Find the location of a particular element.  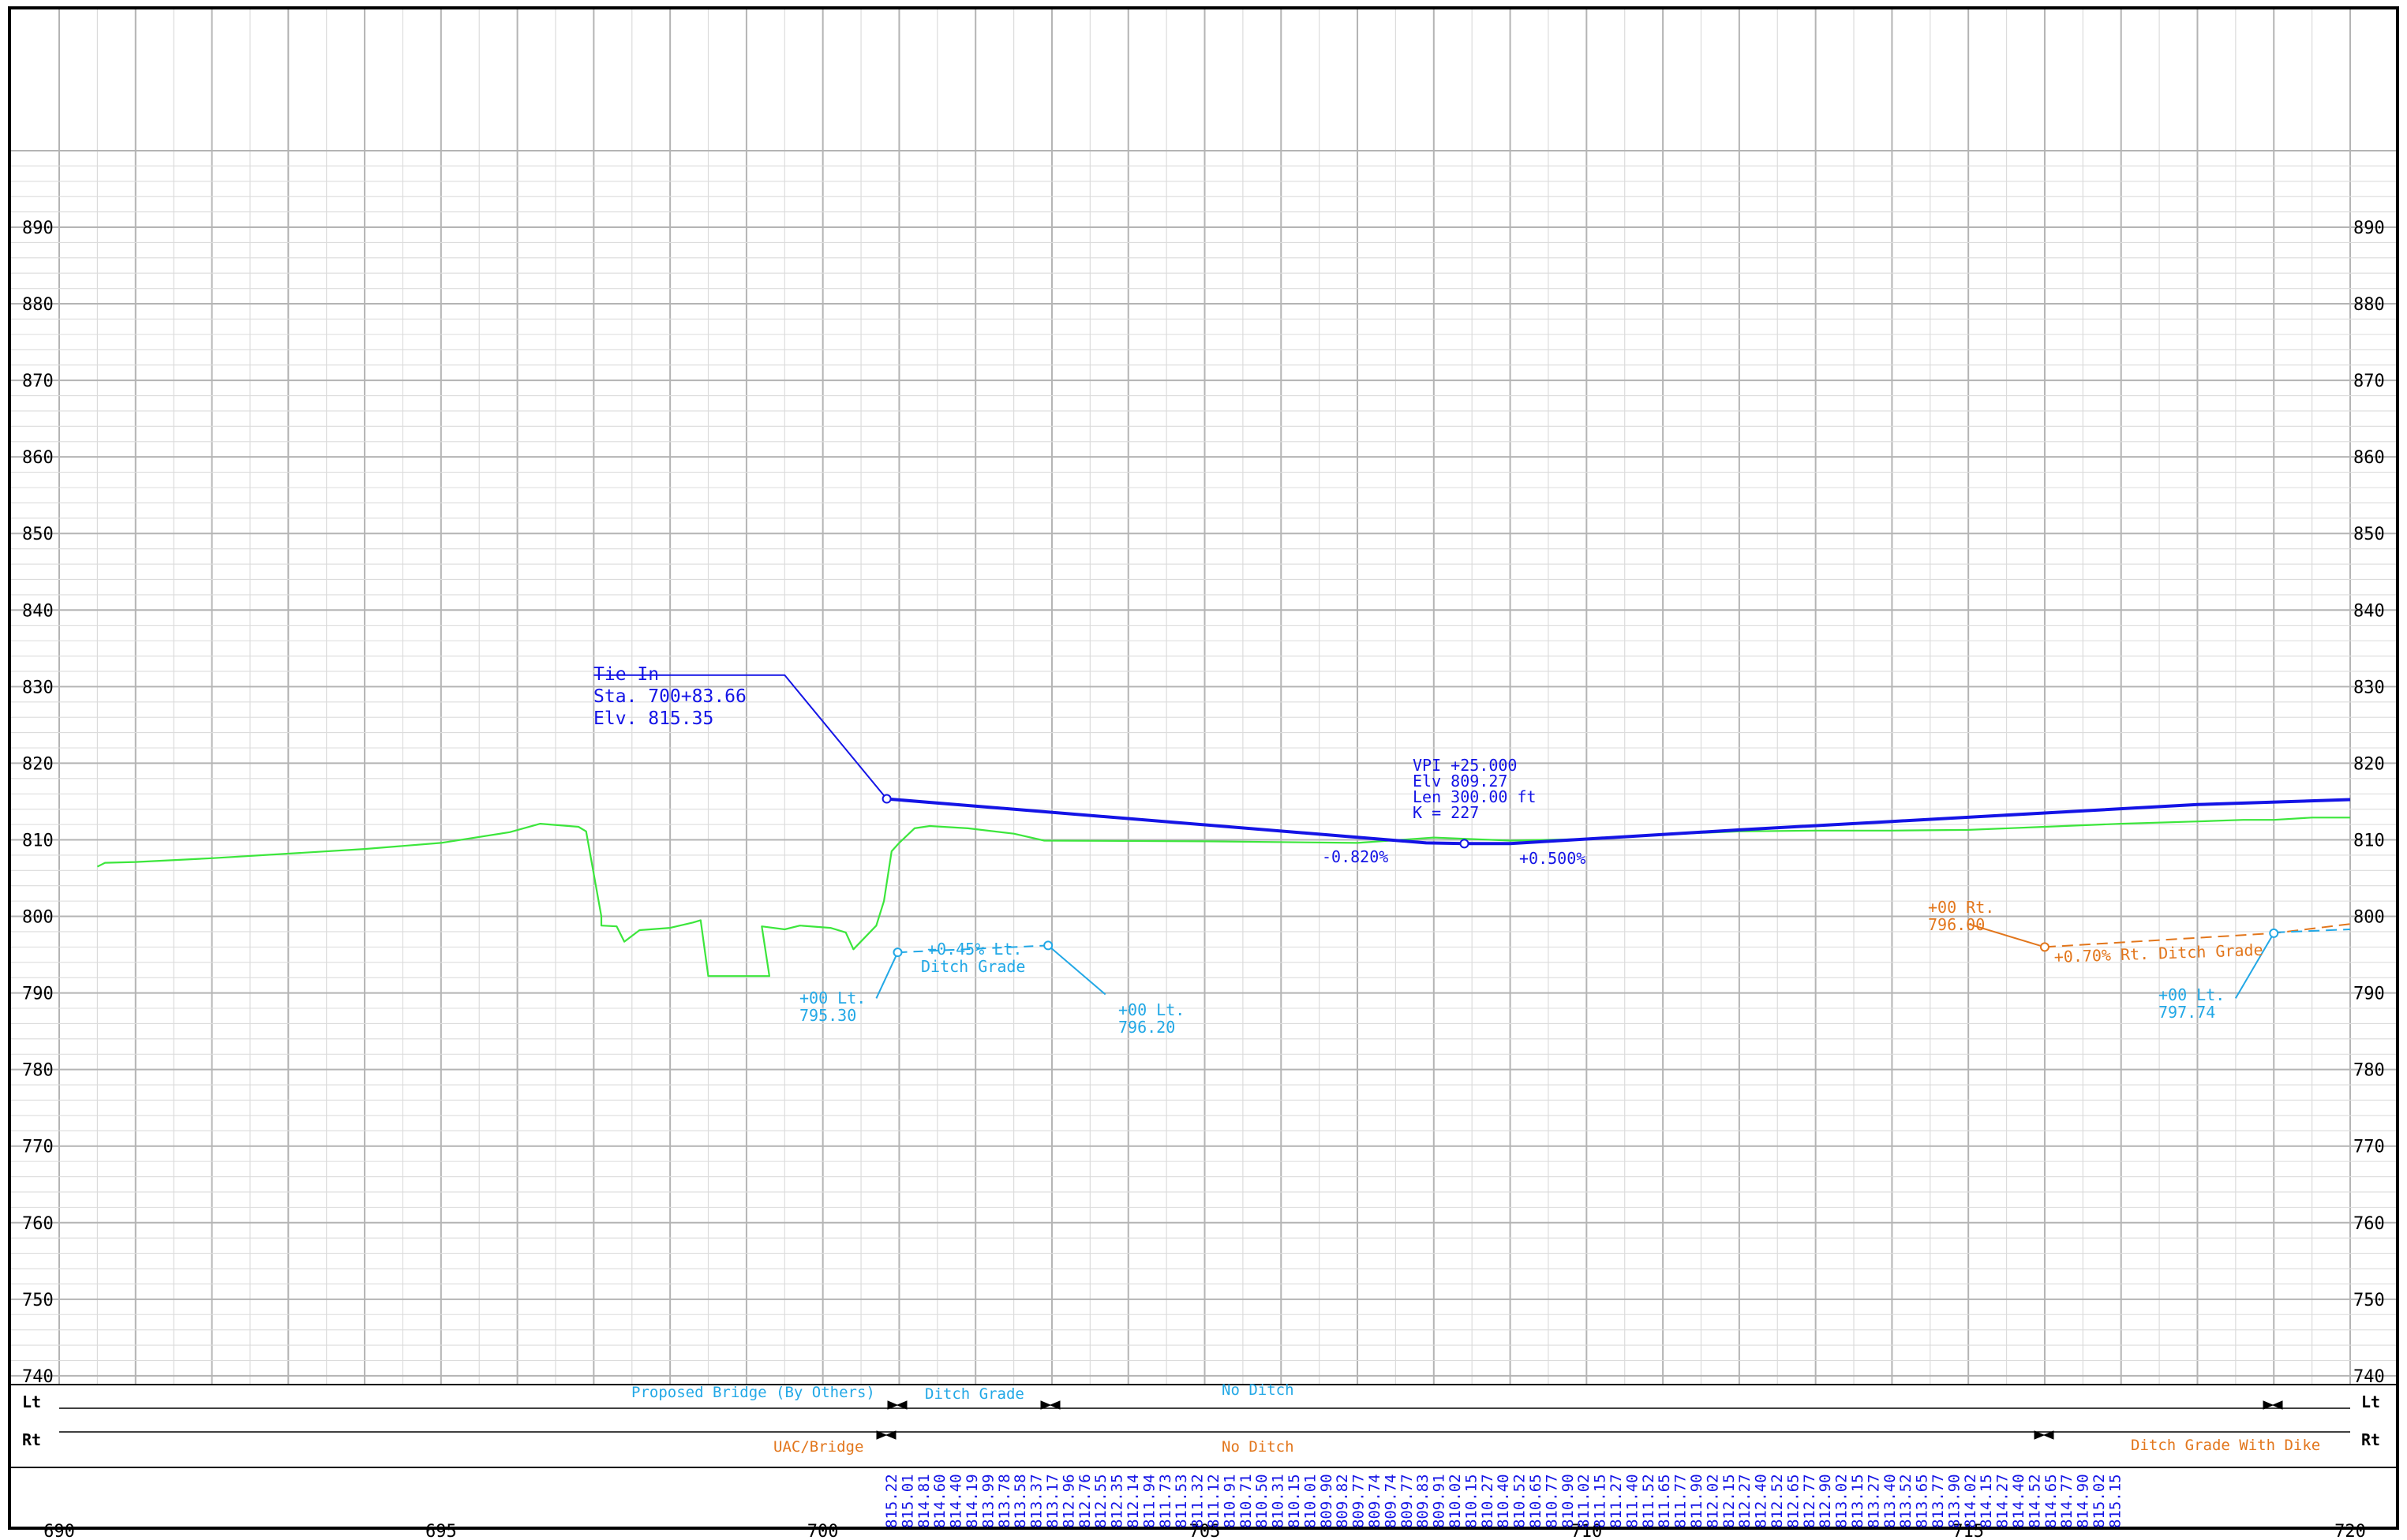

lt-band-label: Lt is located at coordinates (32, 1401).